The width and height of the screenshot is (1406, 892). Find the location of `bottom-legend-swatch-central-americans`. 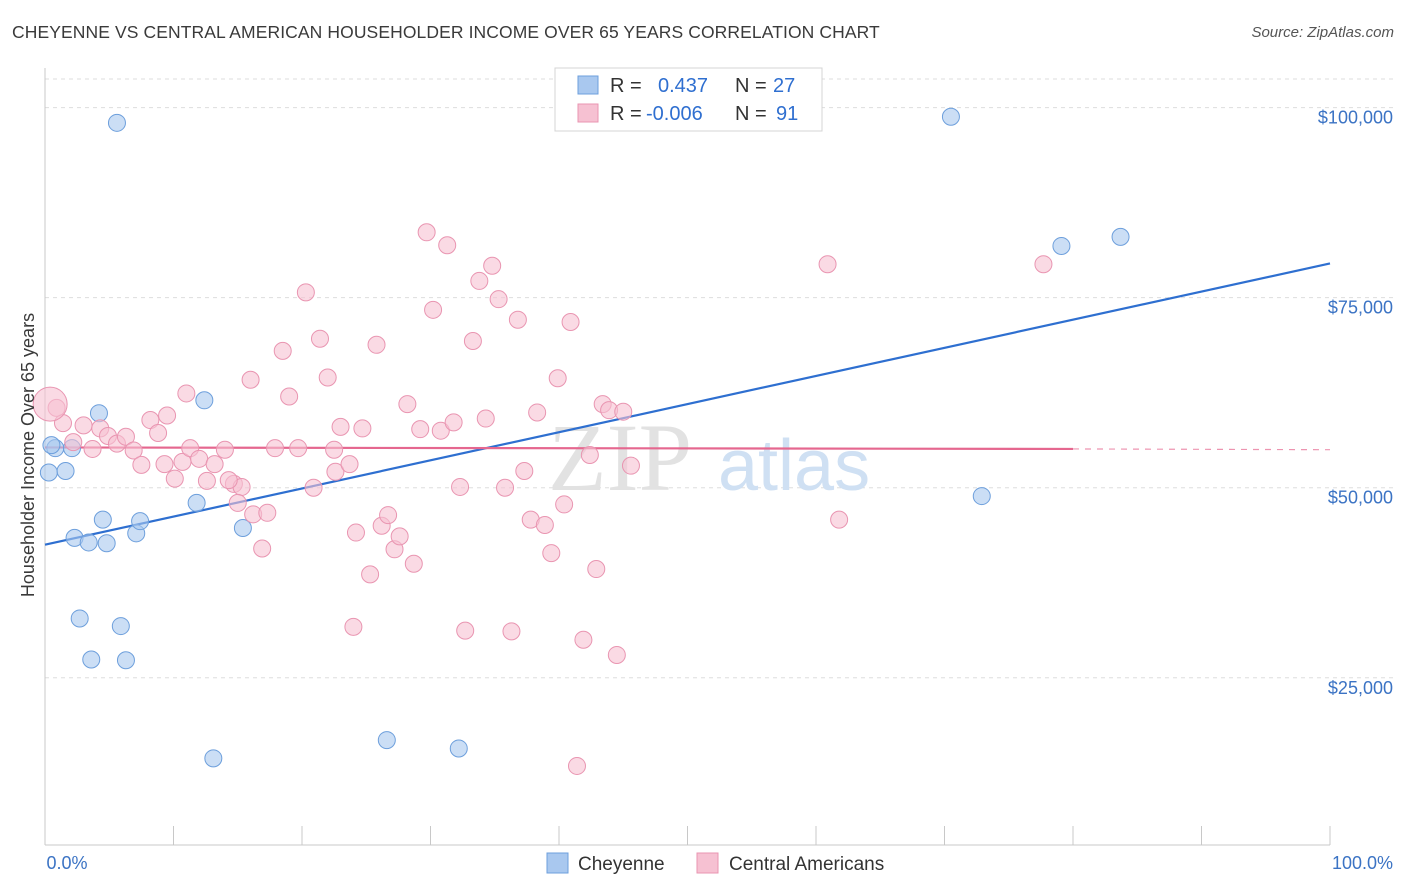

bottom-legend-swatch-central-americans is located at coordinates (707, 863).